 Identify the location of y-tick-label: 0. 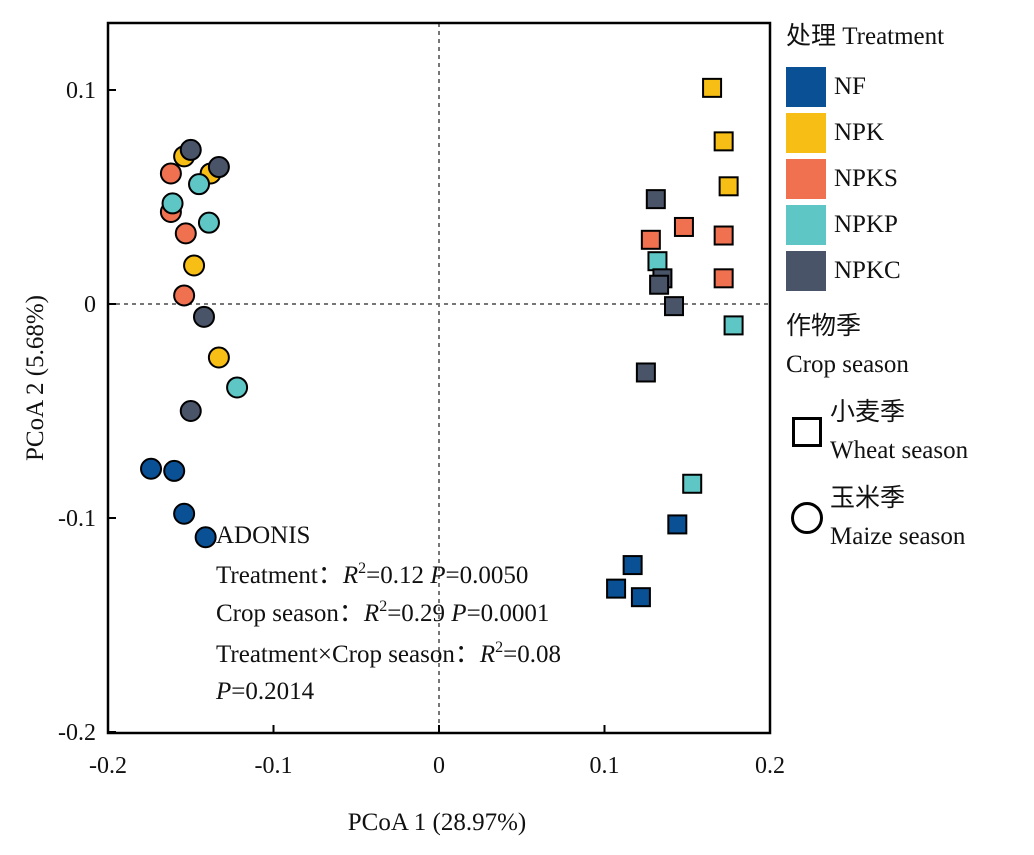
(90, 305).